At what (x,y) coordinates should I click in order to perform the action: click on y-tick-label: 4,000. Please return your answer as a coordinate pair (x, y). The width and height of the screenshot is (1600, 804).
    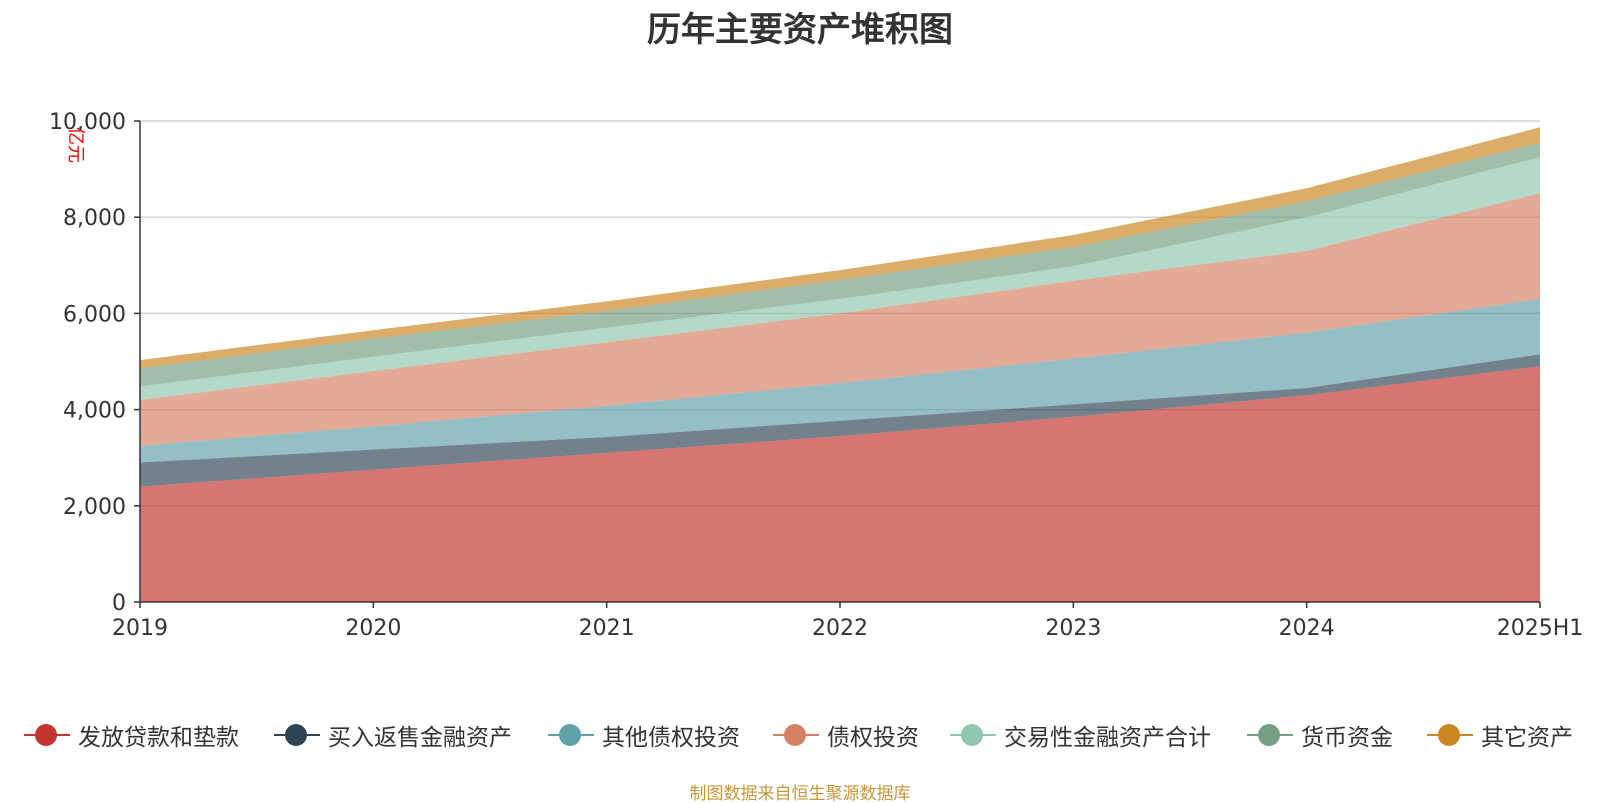
    Looking at the image, I should click on (94, 411).